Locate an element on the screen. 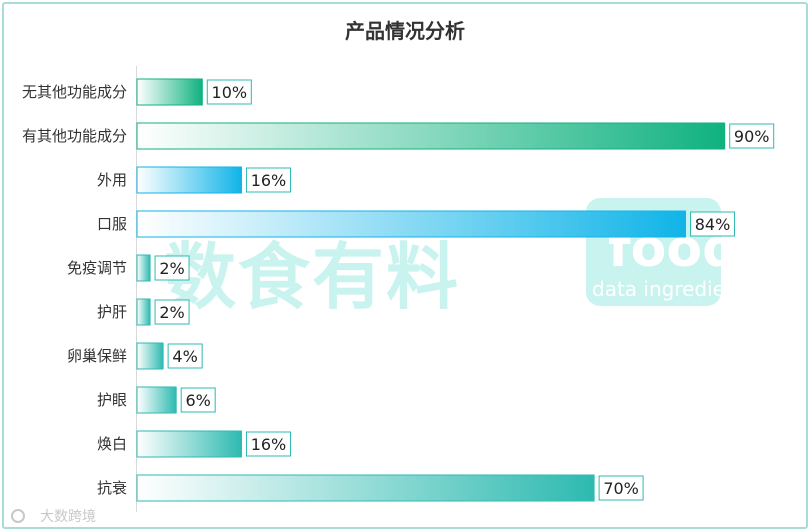 Image resolution: width=810 pixels, height=531 pixels. value-label: 70% is located at coordinates (621, 488).